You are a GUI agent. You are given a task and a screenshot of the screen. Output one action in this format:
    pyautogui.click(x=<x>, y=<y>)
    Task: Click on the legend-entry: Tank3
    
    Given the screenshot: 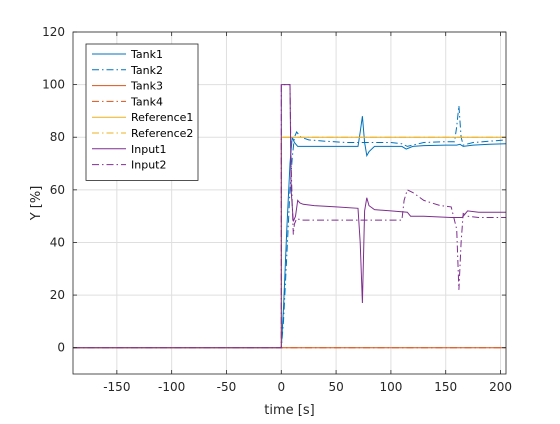 What is the action you would take?
    pyautogui.click(x=146, y=86)
    